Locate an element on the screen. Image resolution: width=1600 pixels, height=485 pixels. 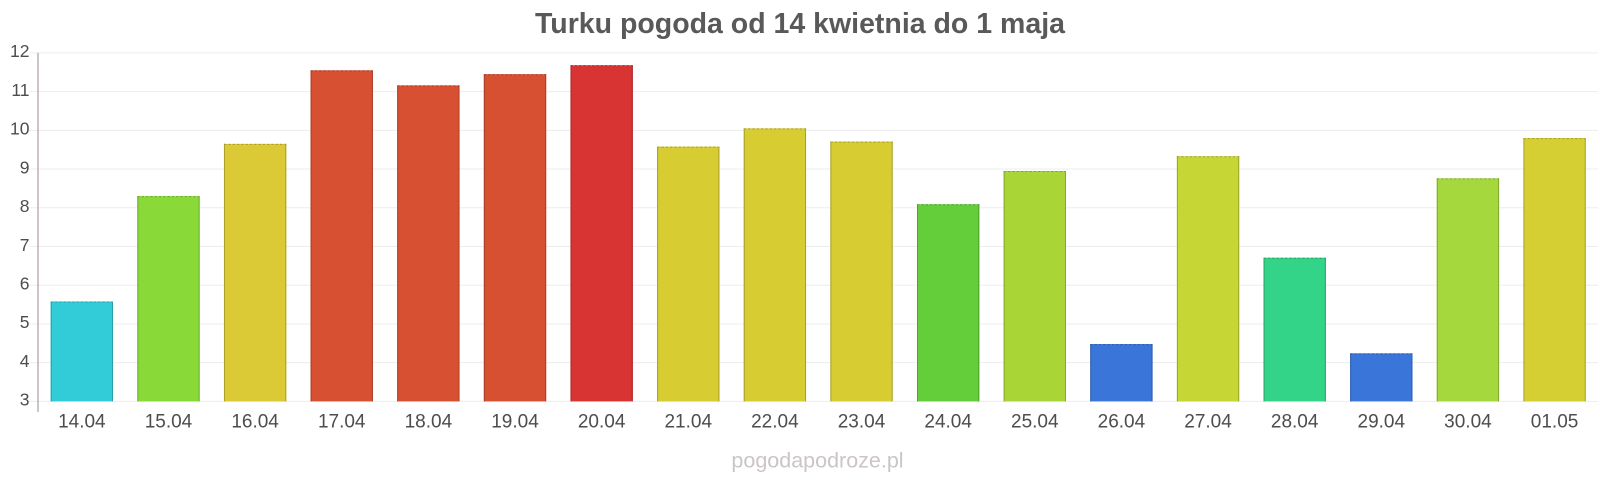
svg-text: 20.04 is located at coordinates (602, 422).